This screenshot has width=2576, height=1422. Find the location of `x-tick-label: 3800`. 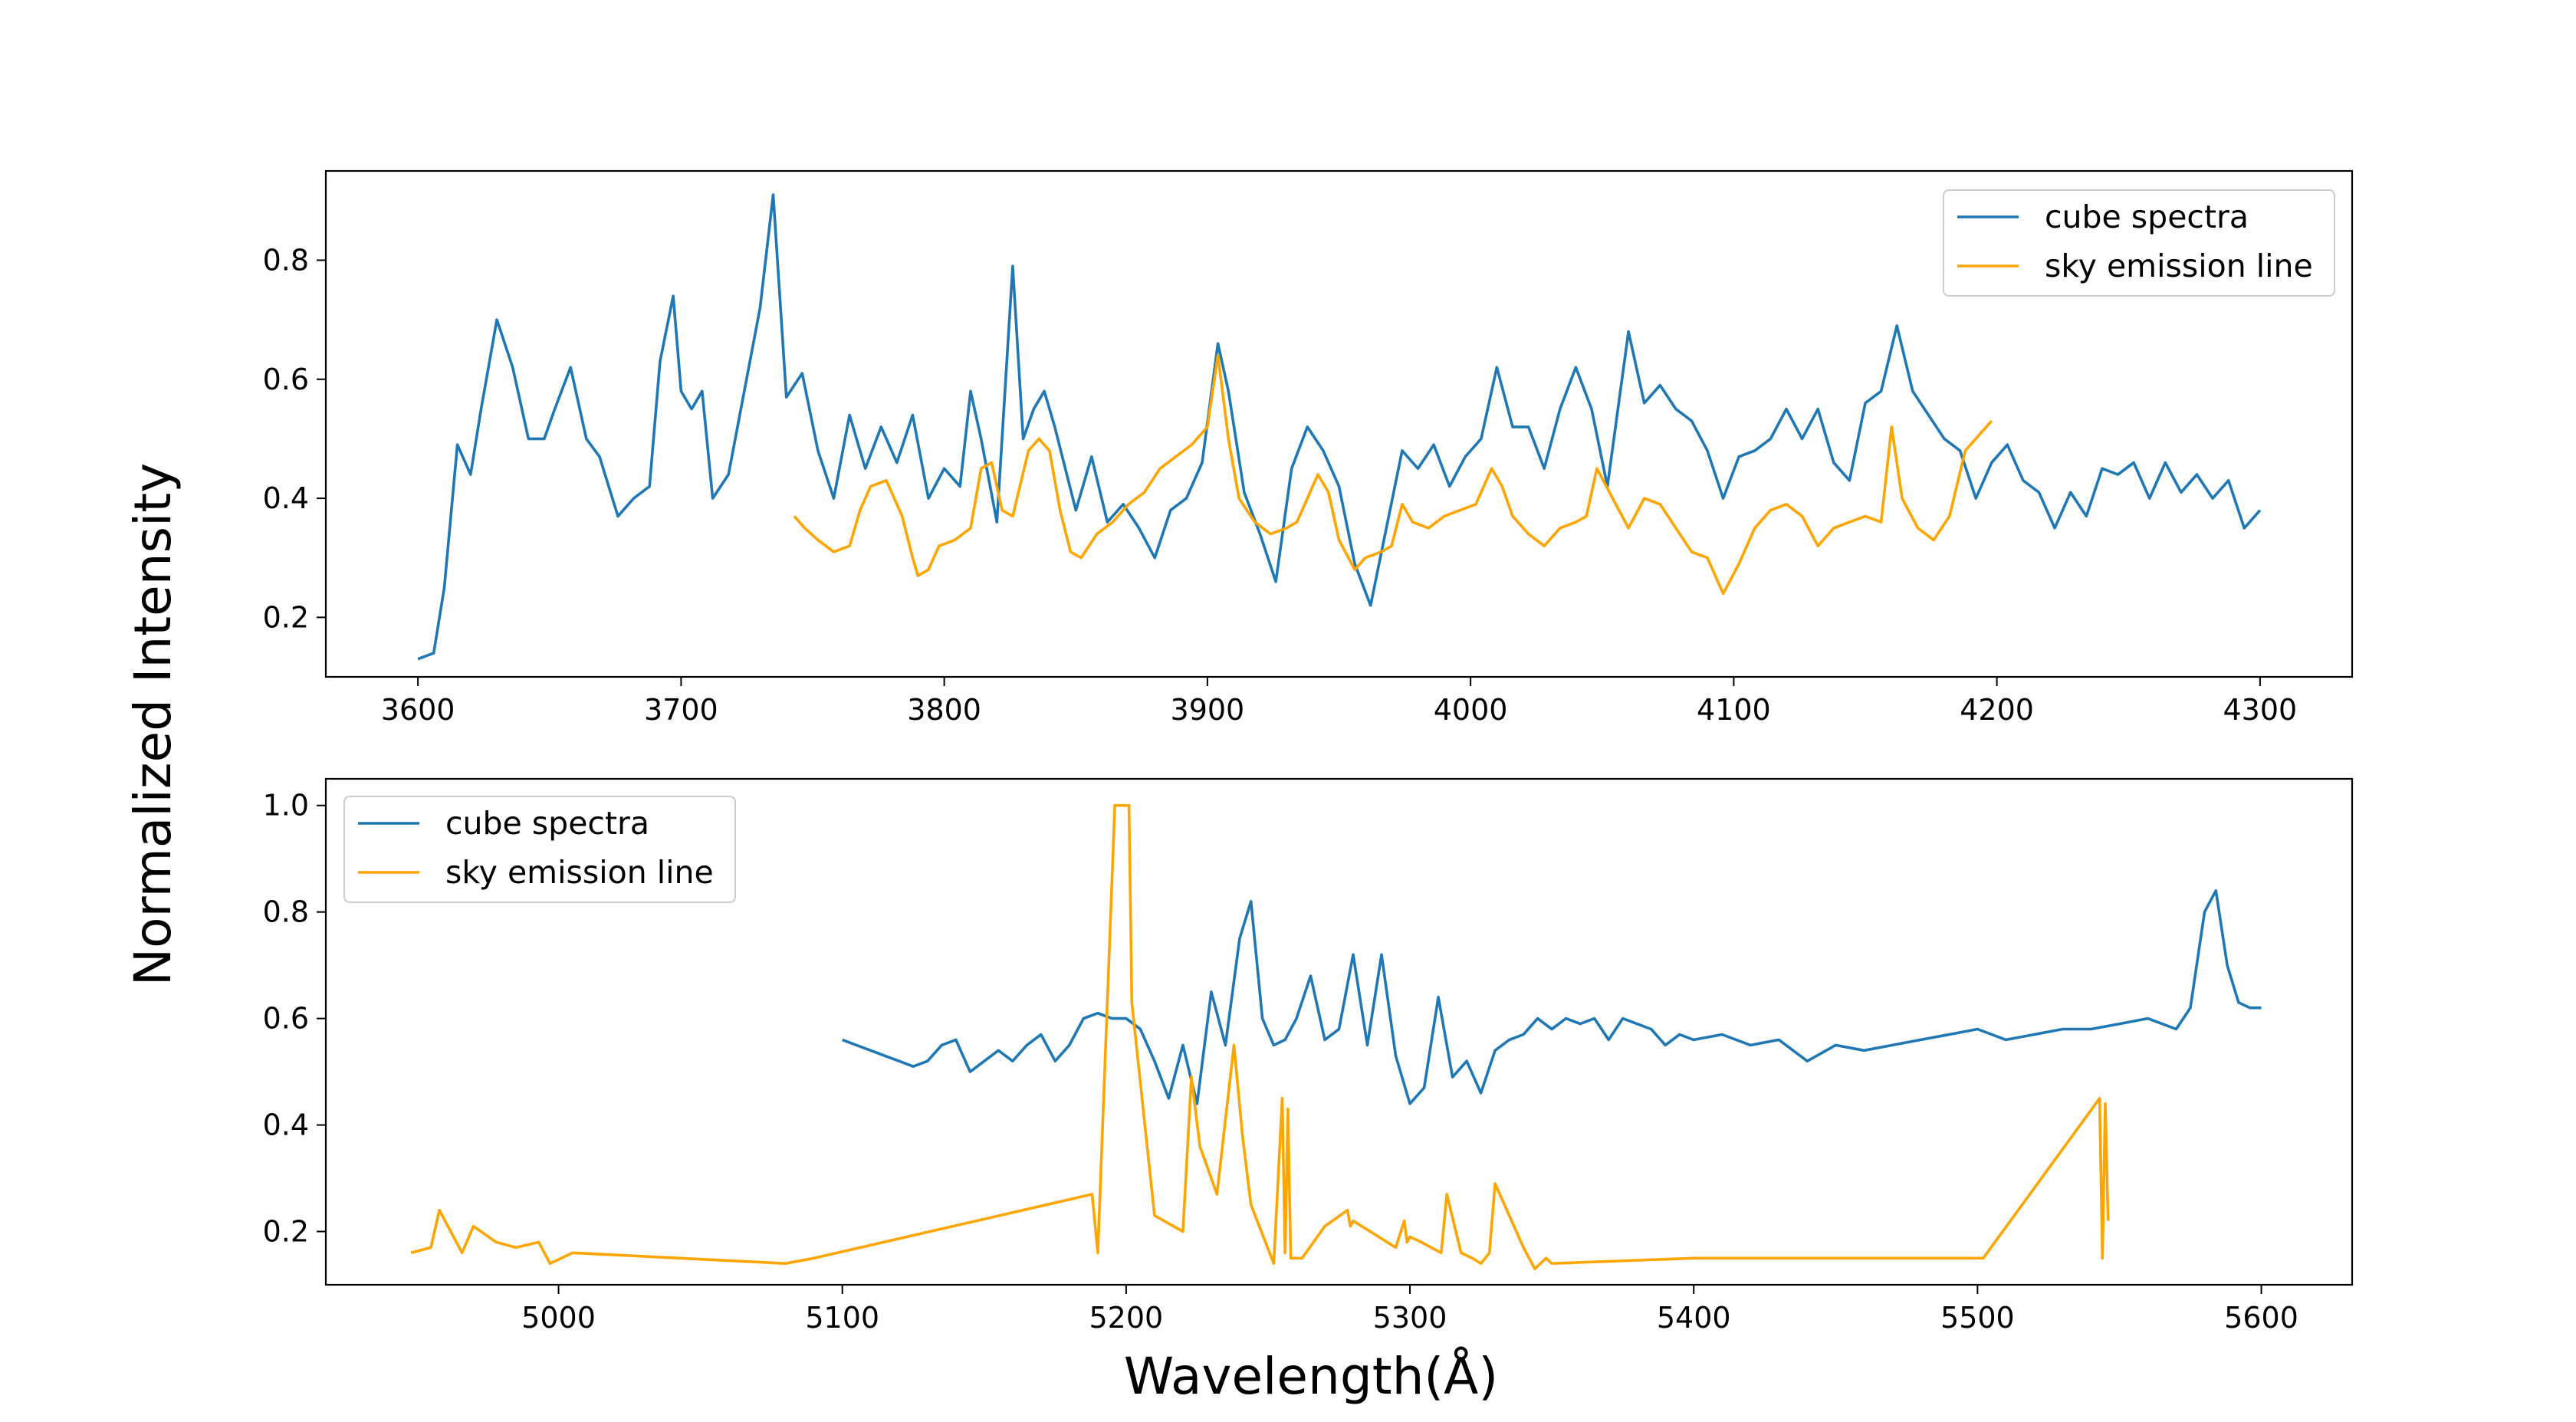

x-tick-label: 3800 is located at coordinates (944, 710).